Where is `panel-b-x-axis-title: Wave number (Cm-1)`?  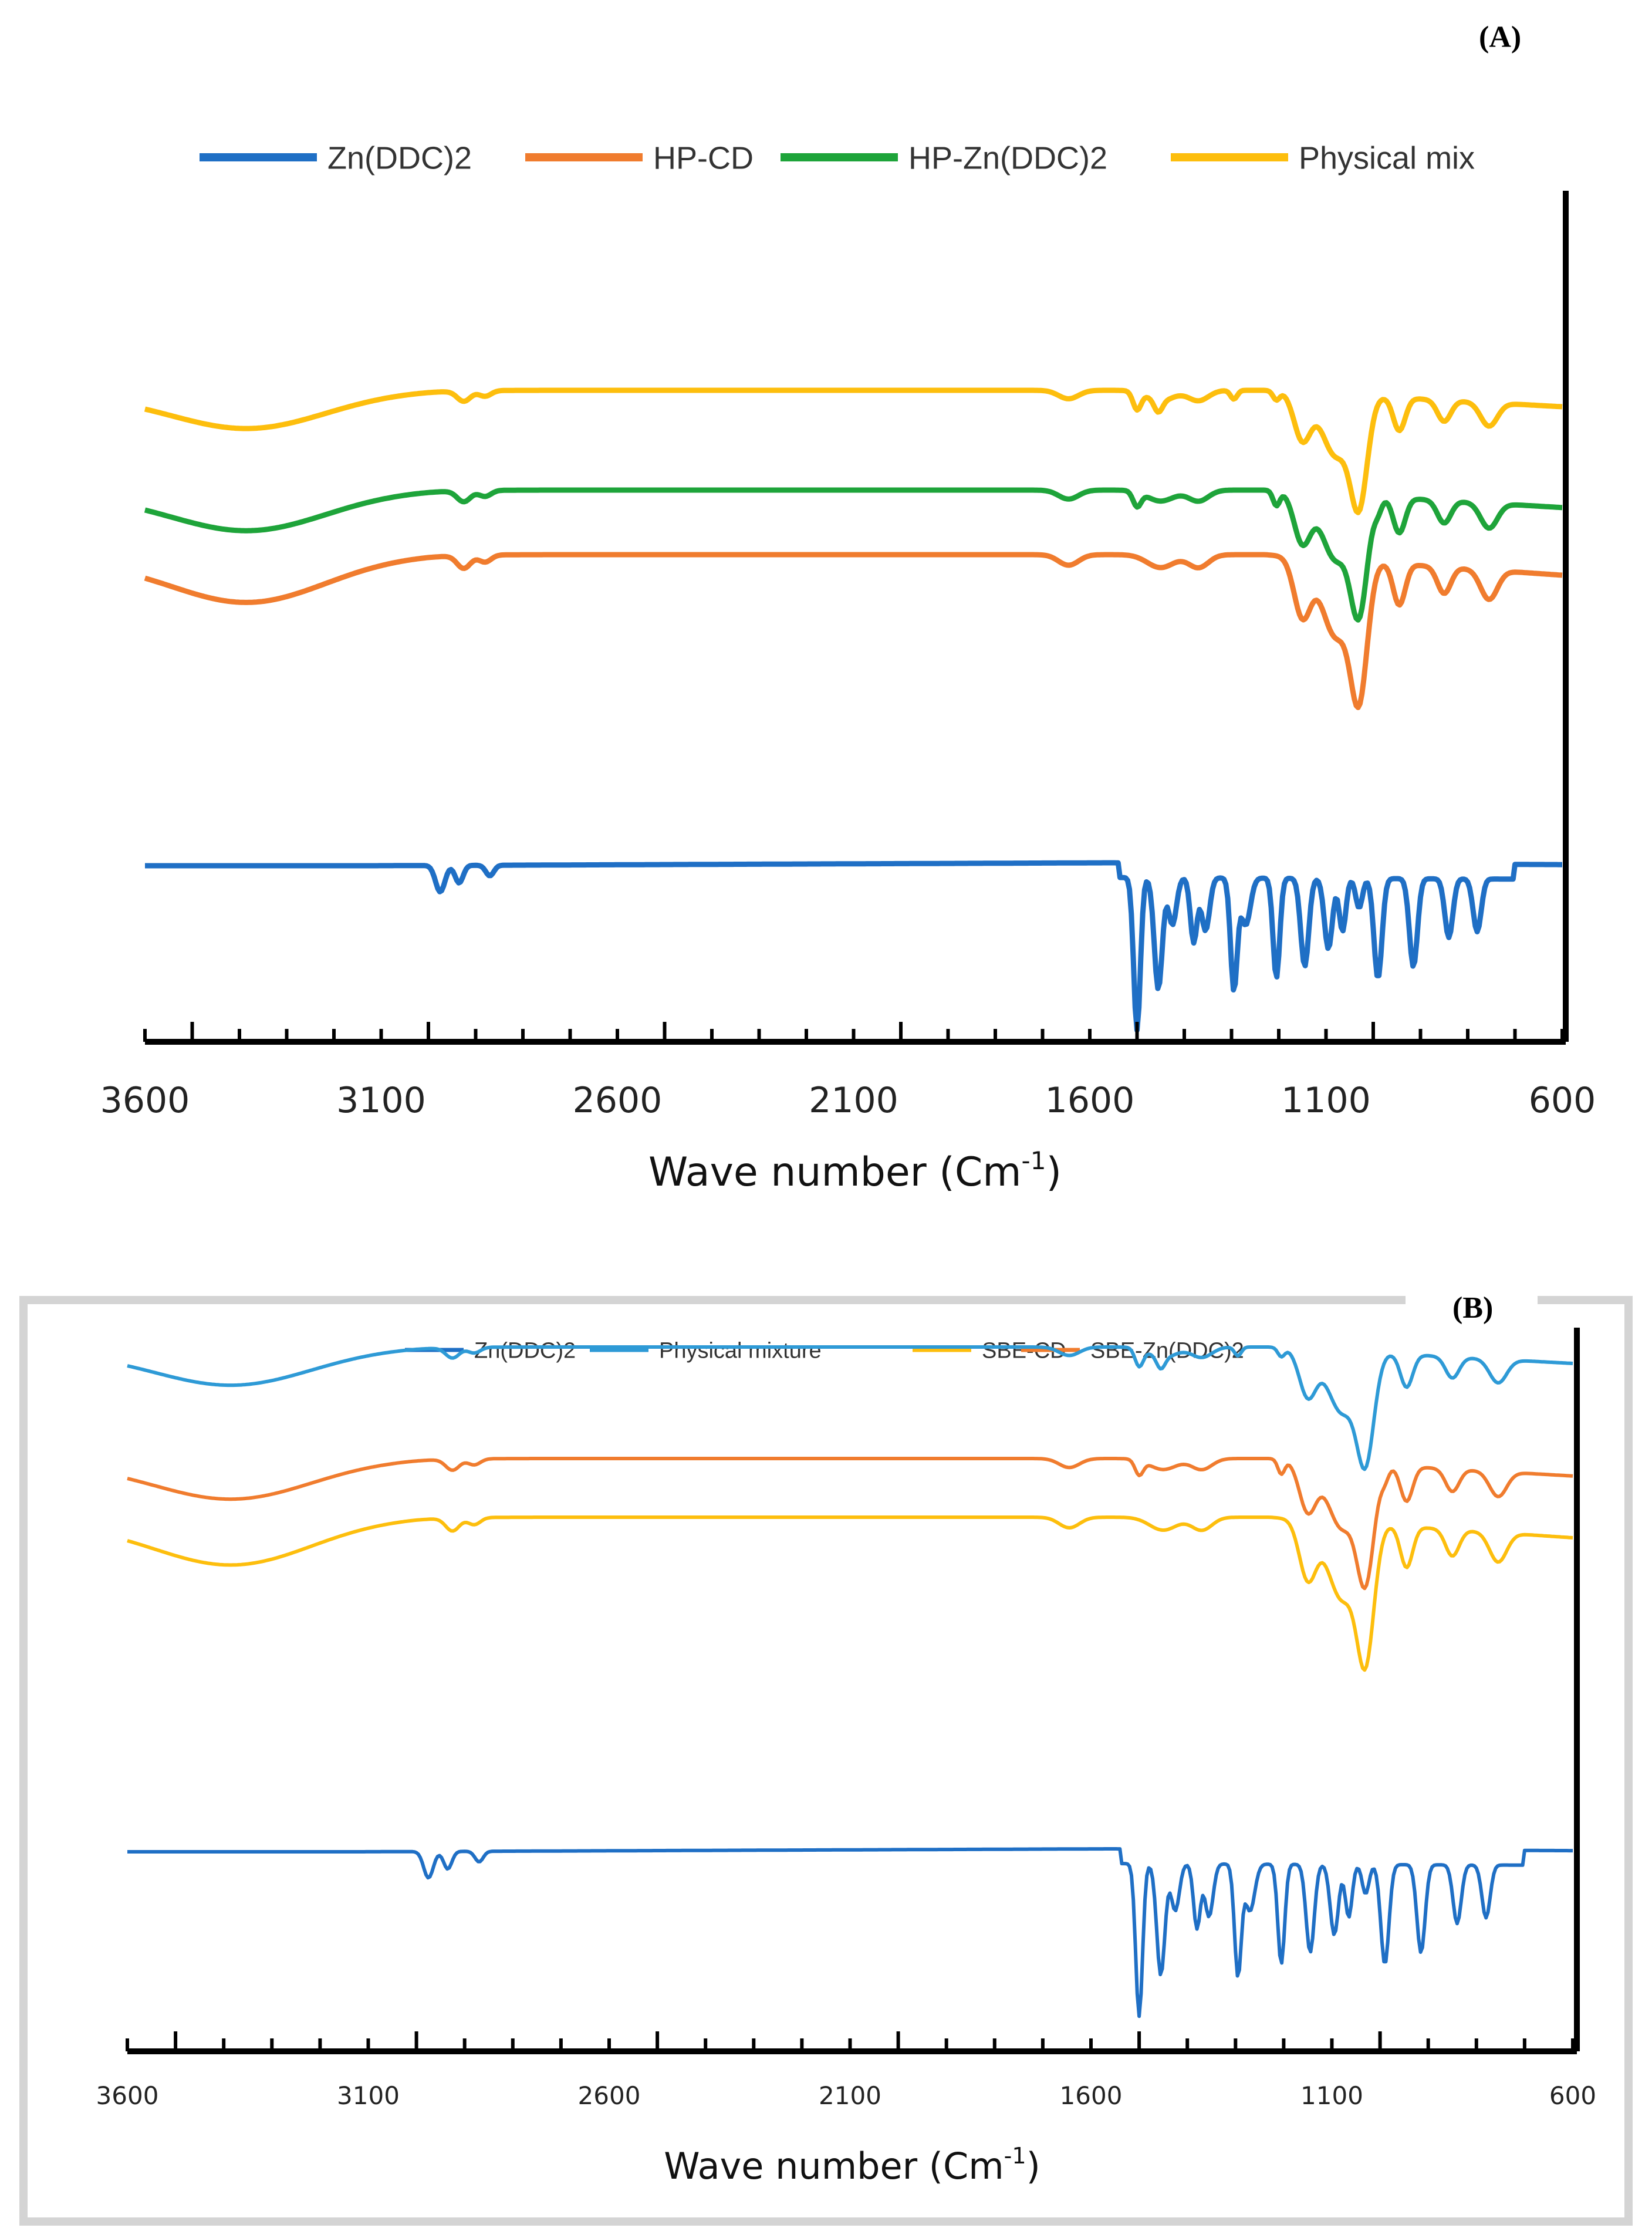 panel-b-x-axis-title: Wave number (Cm-1) is located at coordinates (852, 2165).